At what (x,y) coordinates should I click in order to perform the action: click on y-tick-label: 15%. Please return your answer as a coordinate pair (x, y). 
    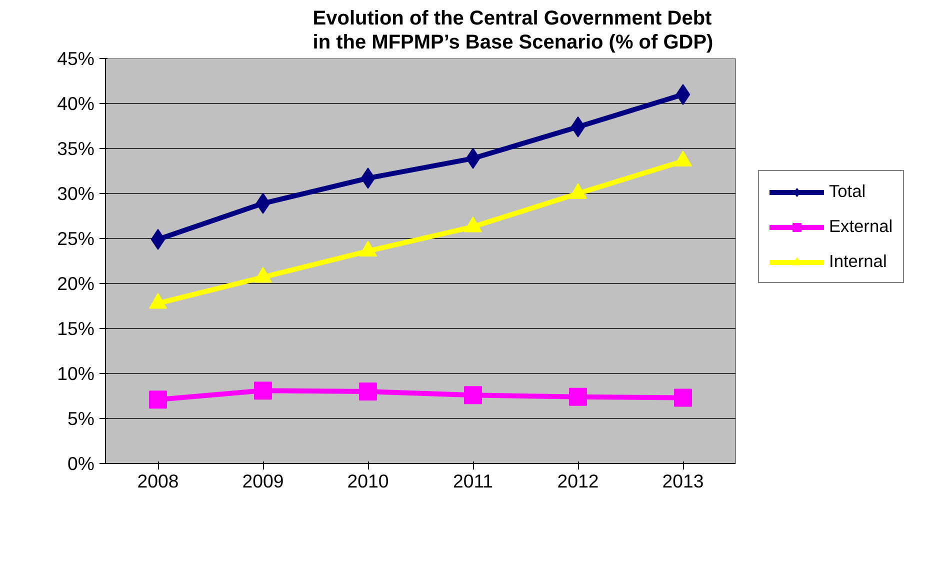
    Looking at the image, I should click on (76, 328).